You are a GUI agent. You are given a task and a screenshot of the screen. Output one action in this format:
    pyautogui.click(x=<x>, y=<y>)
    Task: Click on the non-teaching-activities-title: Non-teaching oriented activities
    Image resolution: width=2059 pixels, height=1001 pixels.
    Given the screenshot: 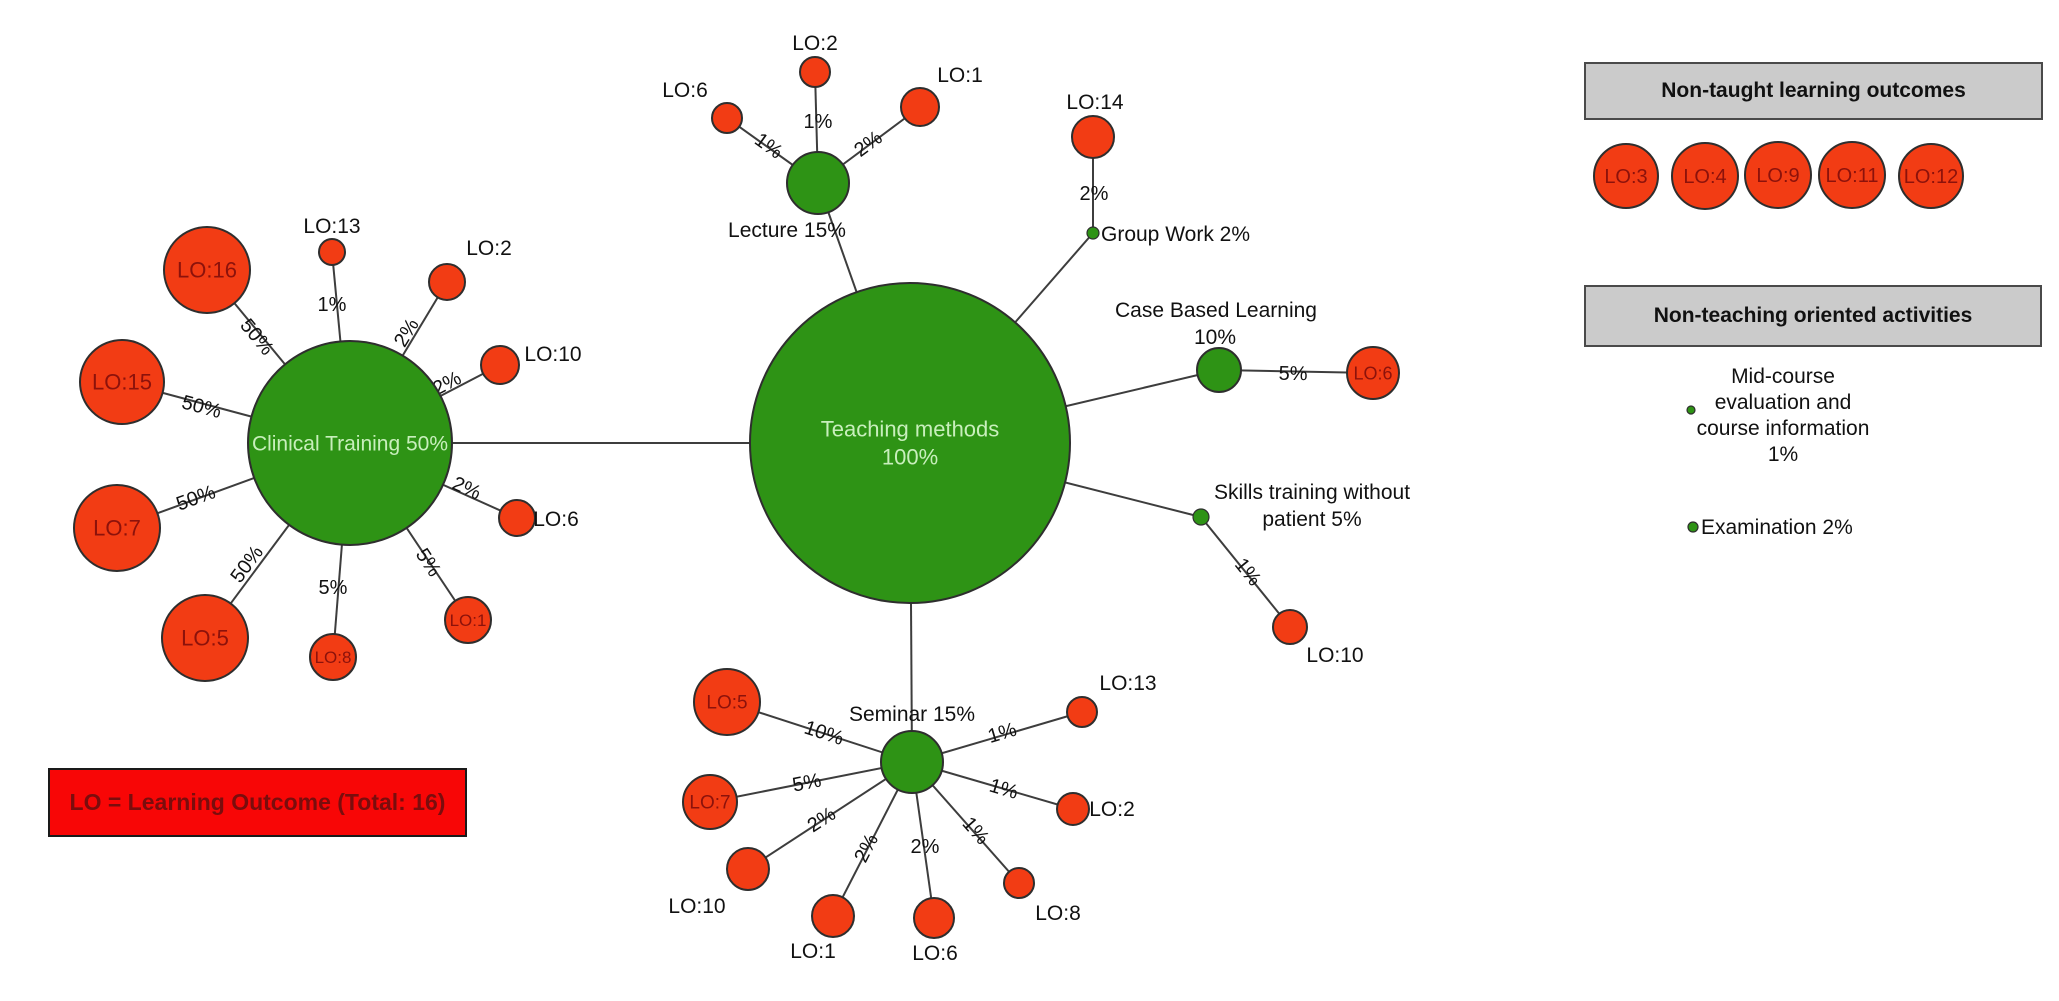 What is the action you would take?
    pyautogui.click(x=1813, y=315)
    